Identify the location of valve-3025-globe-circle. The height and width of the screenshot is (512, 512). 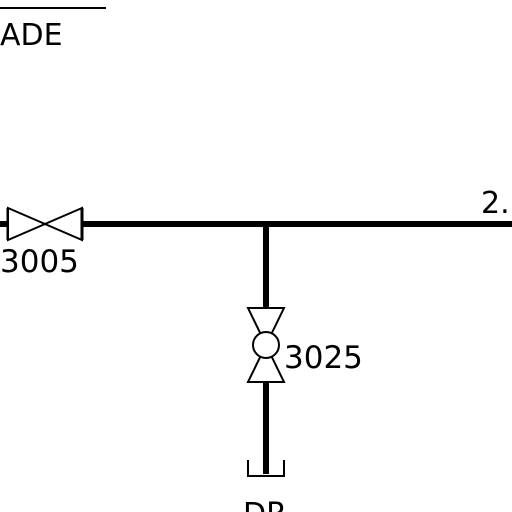
(266, 345).